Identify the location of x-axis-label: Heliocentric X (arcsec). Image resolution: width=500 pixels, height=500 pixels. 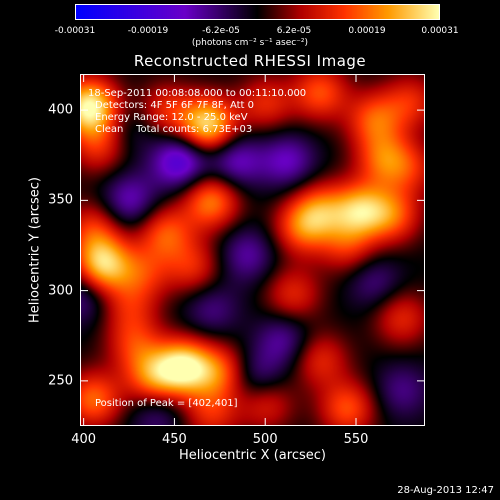
(252, 455).